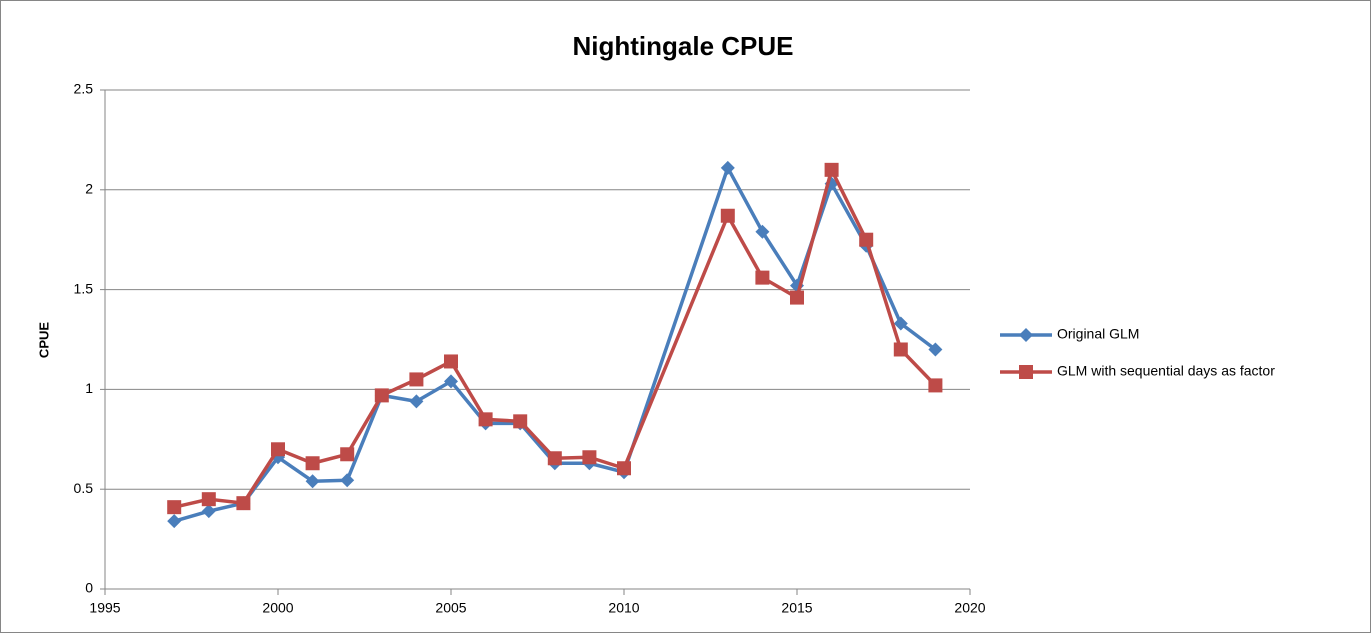  What do you see at coordinates (623, 608) in the screenshot?
I see `x-tick-label: 2010` at bounding box center [623, 608].